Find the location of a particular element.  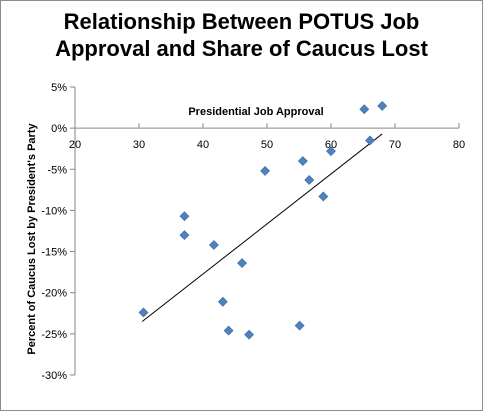

x-tick-label: 50 is located at coordinates (267, 145).